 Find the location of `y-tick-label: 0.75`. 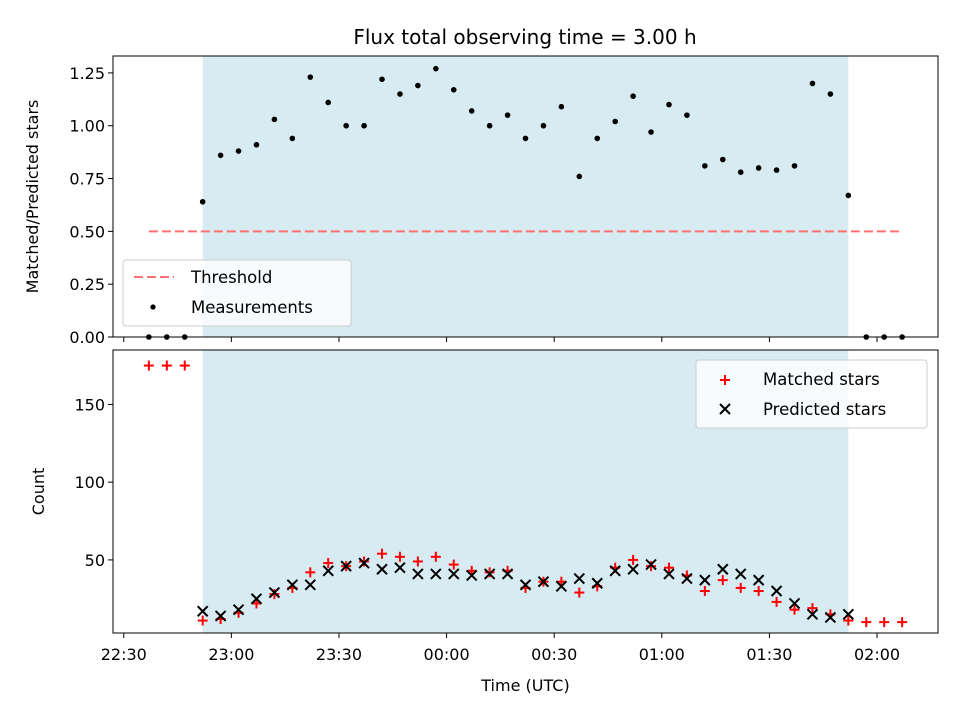

y-tick-label: 0.75 is located at coordinates (87, 179).